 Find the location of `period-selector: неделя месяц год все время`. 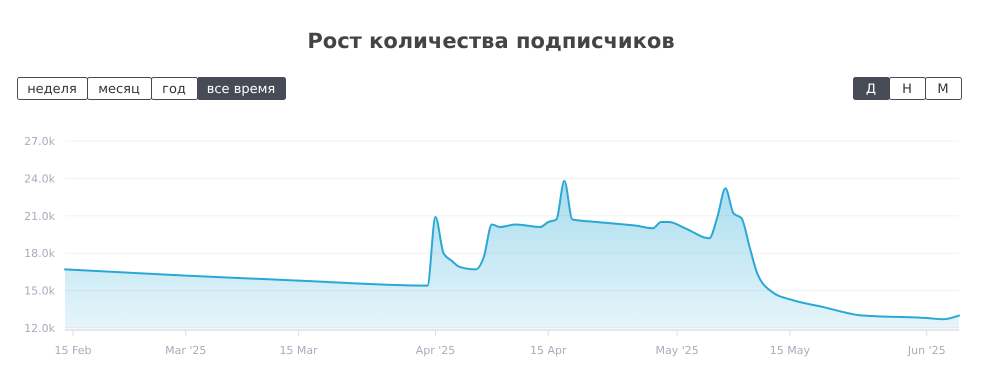

period-selector: неделя месяц год все время is located at coordinates (151, 88).